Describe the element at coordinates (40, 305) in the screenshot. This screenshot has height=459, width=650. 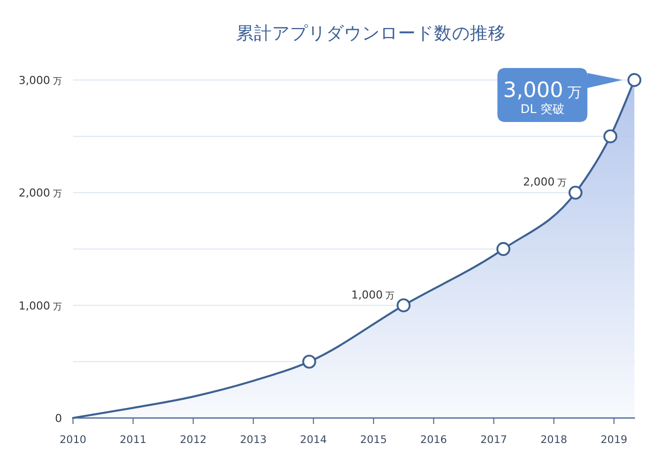
I see `y-tick-label: 1,000 万` at that location.